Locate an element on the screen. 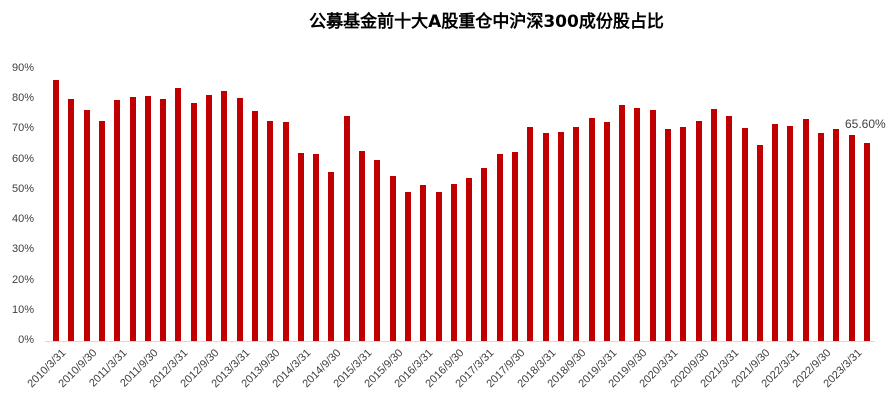 The image size is (893, 411). y-tick-label: 70% is located at coordinates (22, 128).